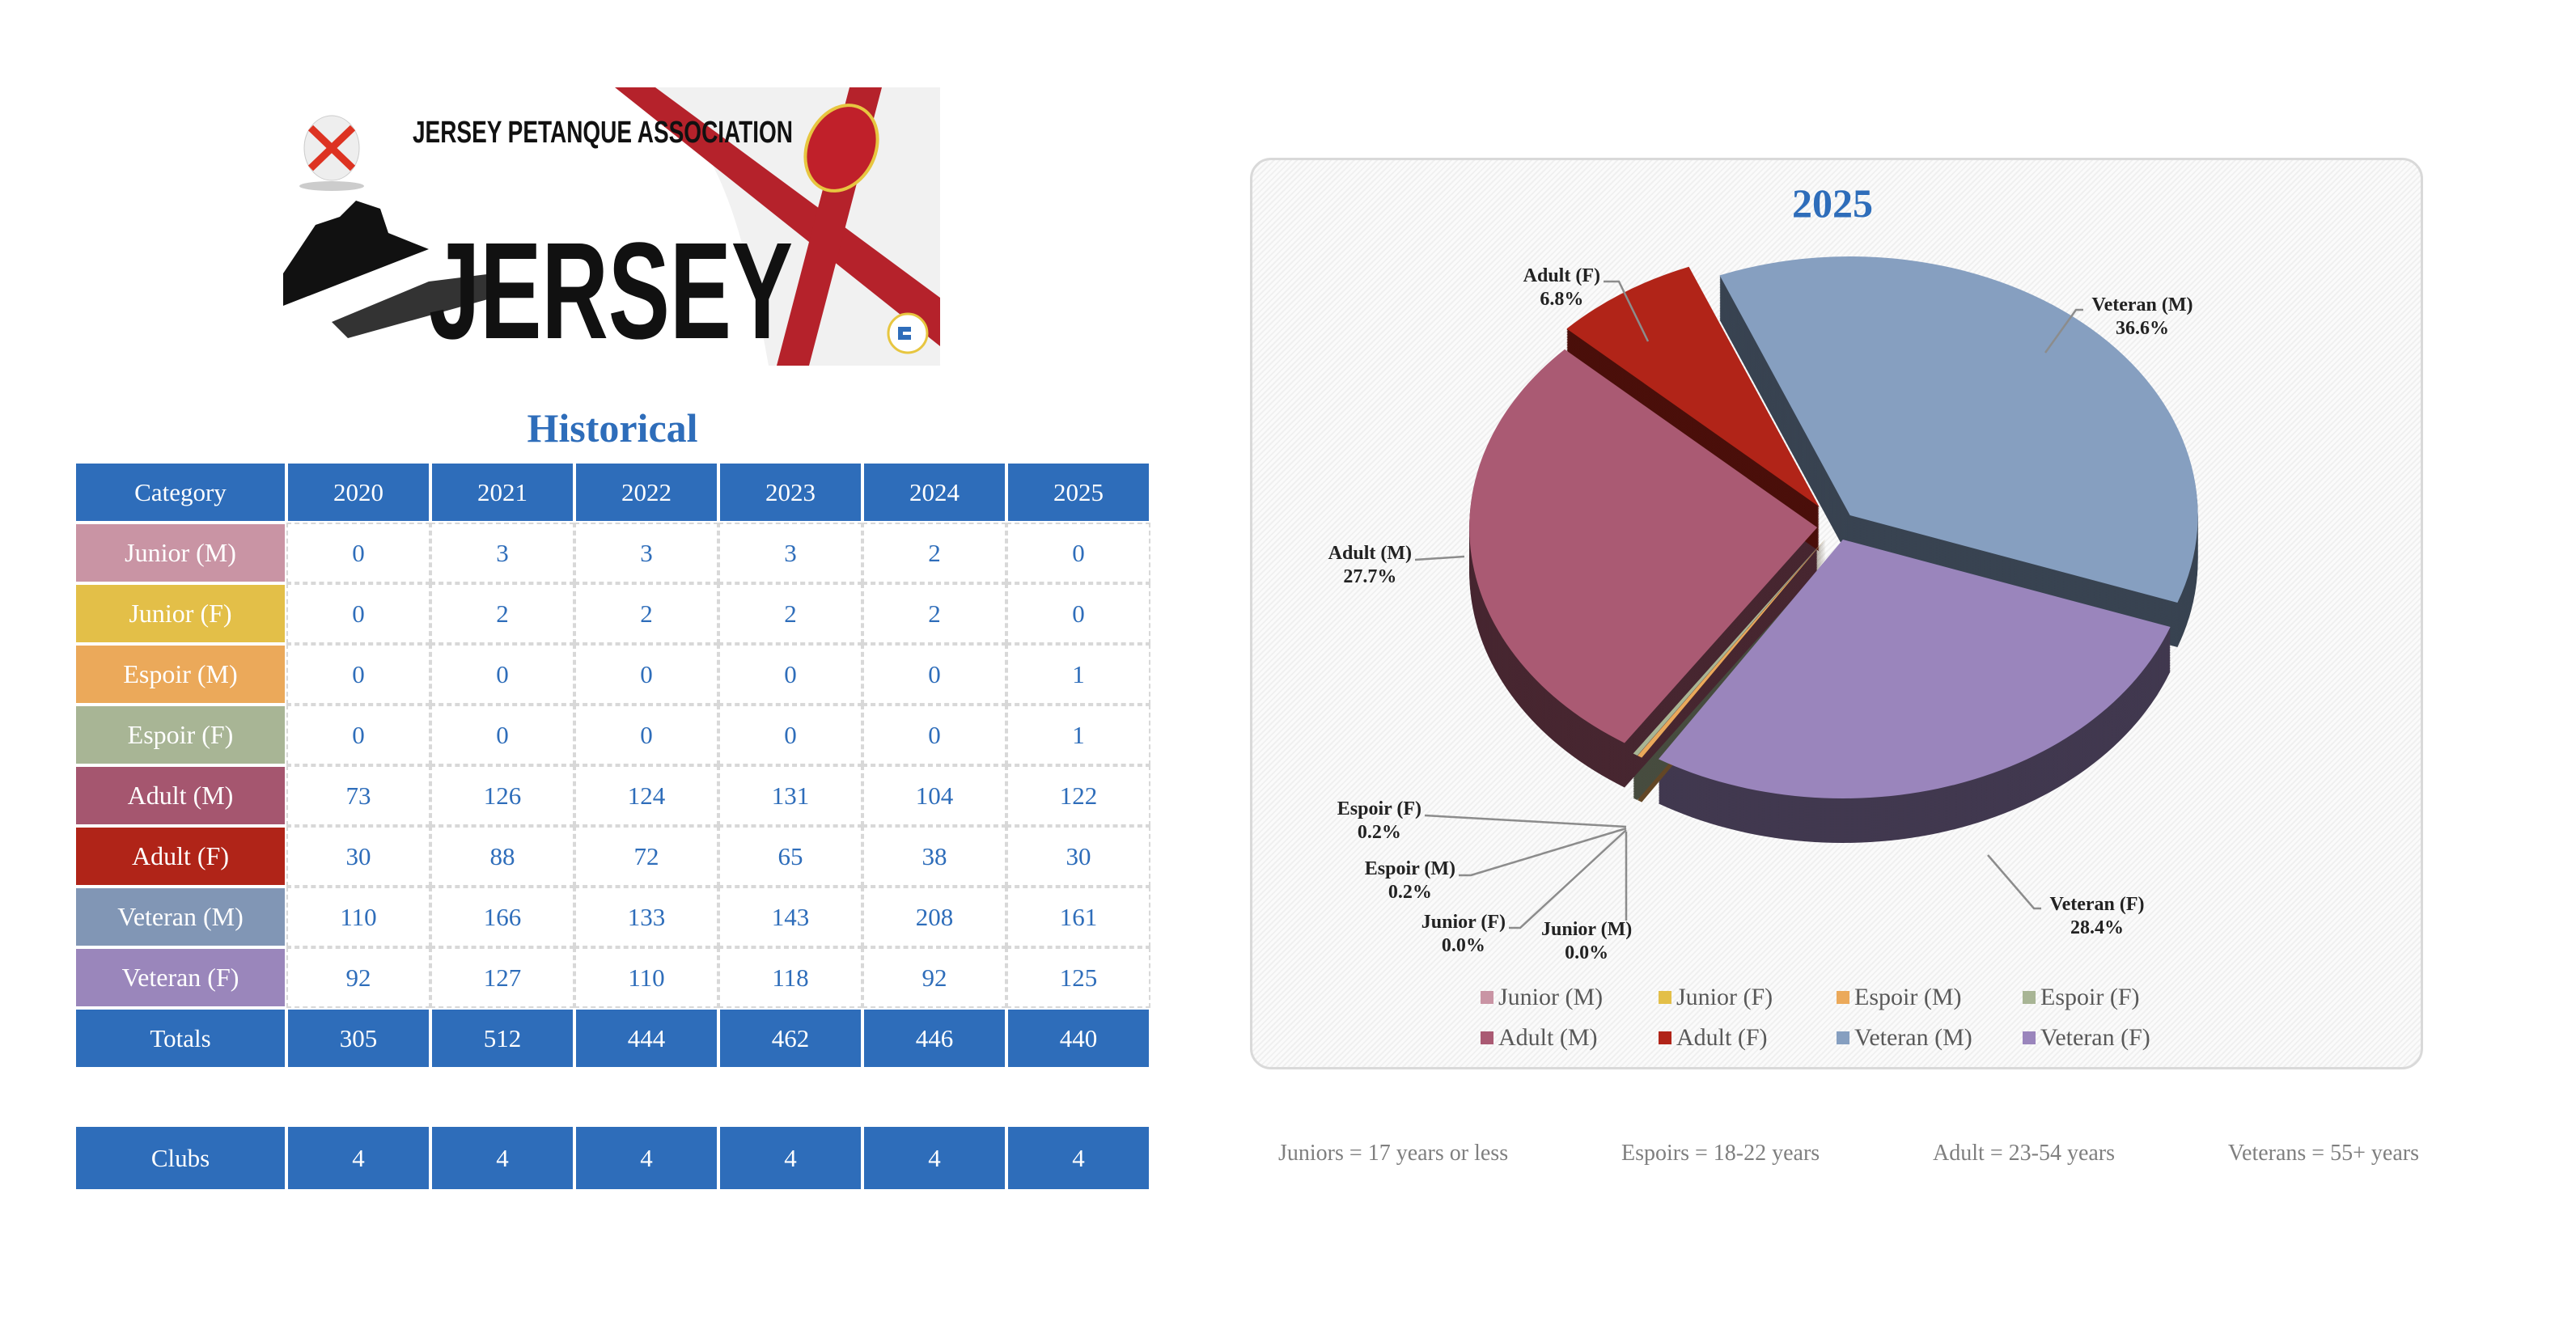  What do you see at coordinates (934, 795) in the screenshot?
I see `value-cell: 104` at bounding box center [934, 795].